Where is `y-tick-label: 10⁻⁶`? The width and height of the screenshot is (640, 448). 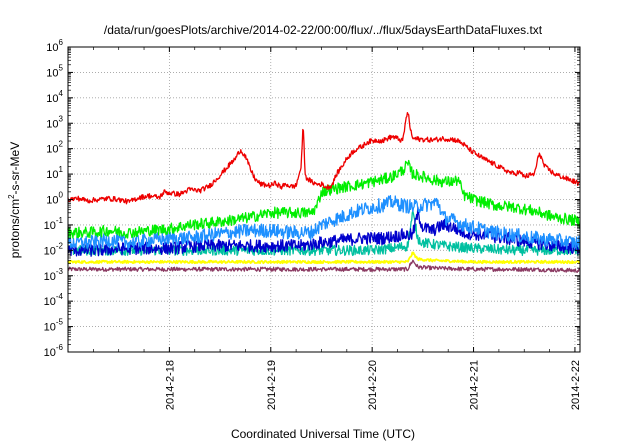 y-tick-label: 10⁻⁶ is located at coordinates (54, 351).